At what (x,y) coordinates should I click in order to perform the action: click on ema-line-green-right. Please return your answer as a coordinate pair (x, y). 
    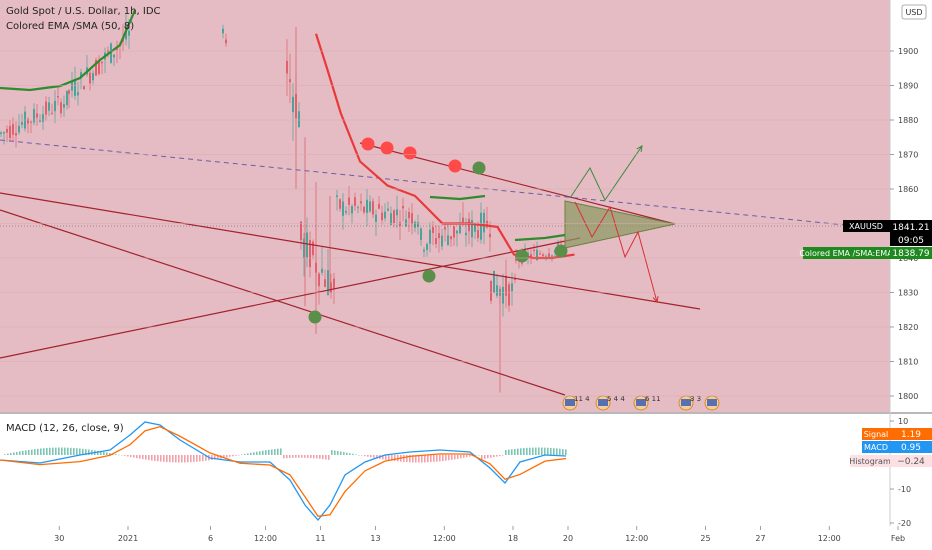
    Looking at the image, I should click on (540, 237).